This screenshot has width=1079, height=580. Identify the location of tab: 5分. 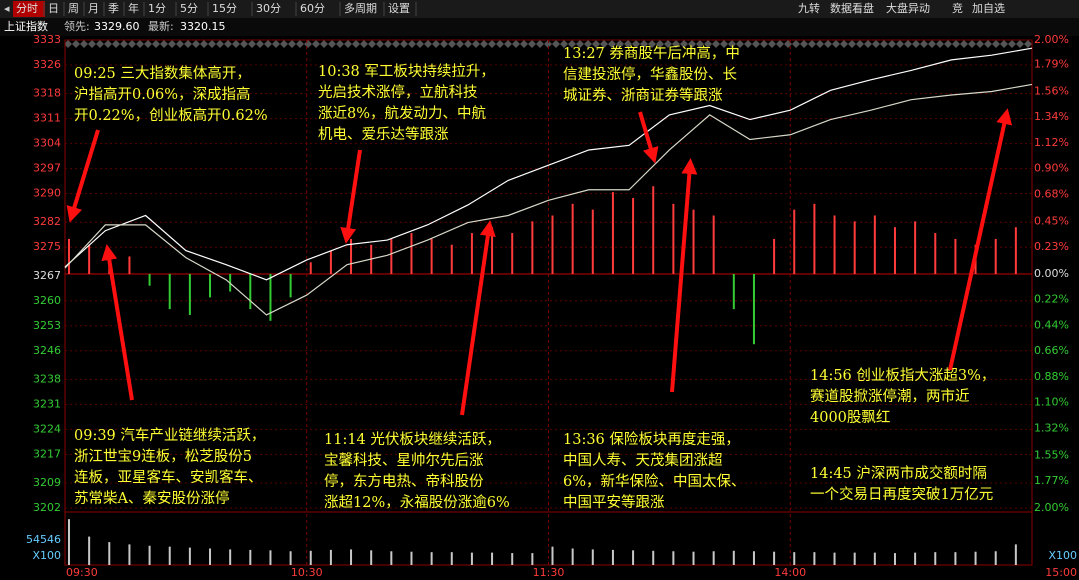
(189, 8).